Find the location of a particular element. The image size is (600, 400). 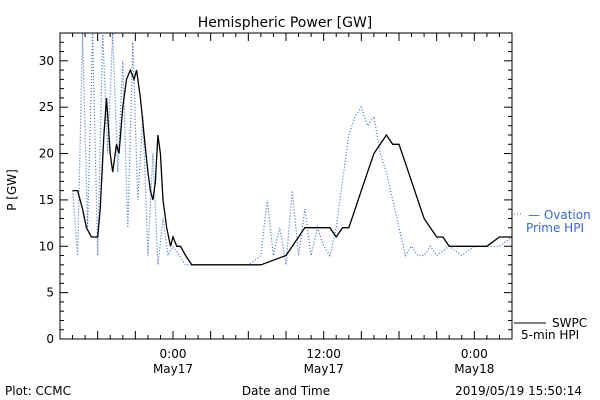

legend-swpc-line1: SWPC is located at coordinates (569, 323).